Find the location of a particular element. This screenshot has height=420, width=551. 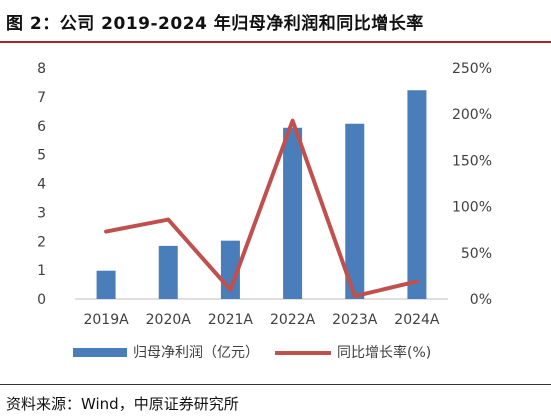

right-axis-tick-label: 100% is located at coordinates (472, 208).